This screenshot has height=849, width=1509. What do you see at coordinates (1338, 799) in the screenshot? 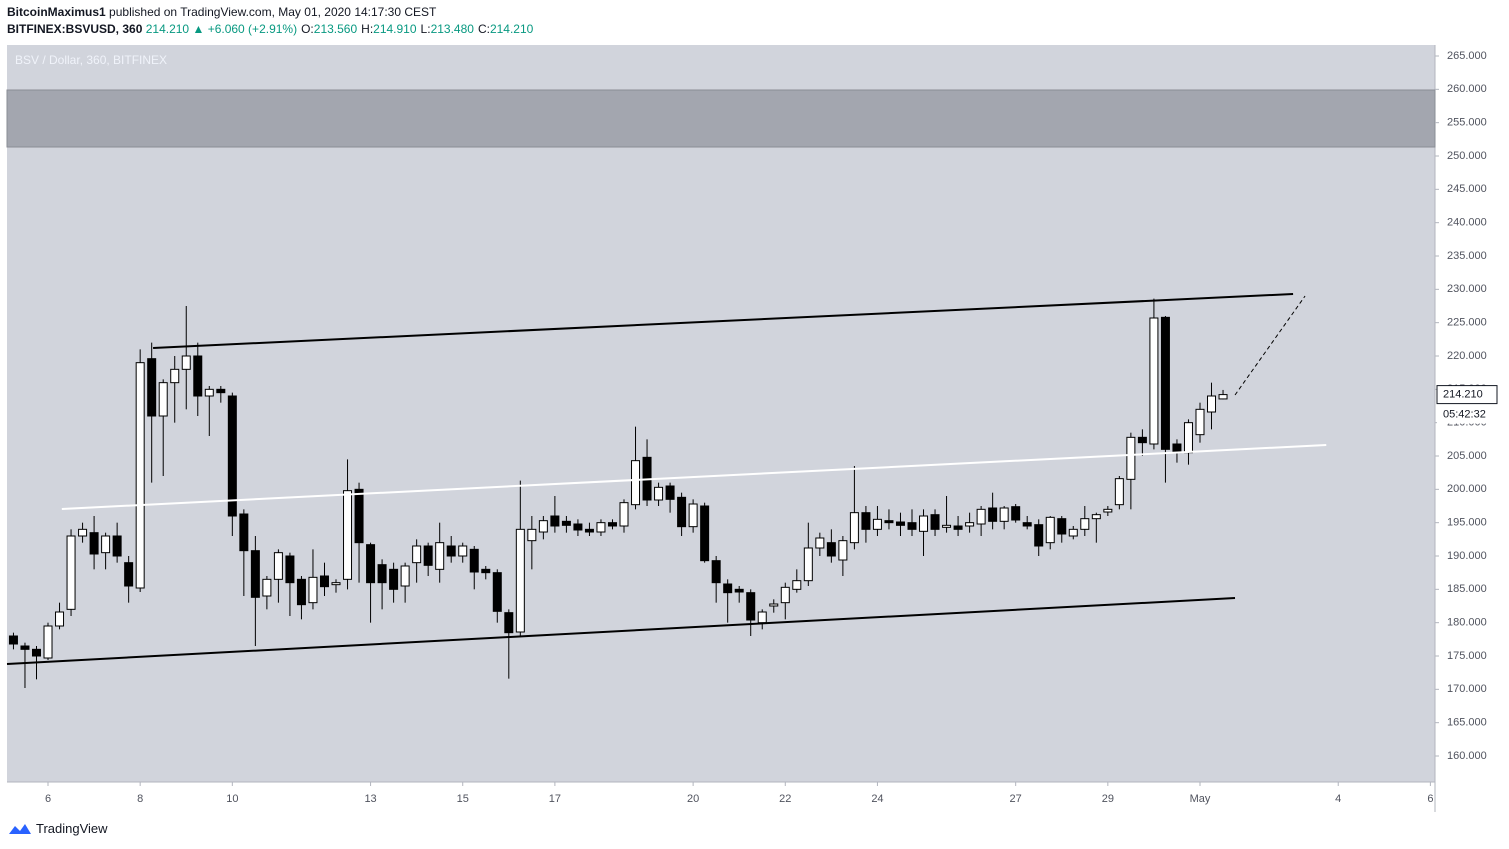
I see `x-tick-label: 4` at bounding box center [1338, 799].